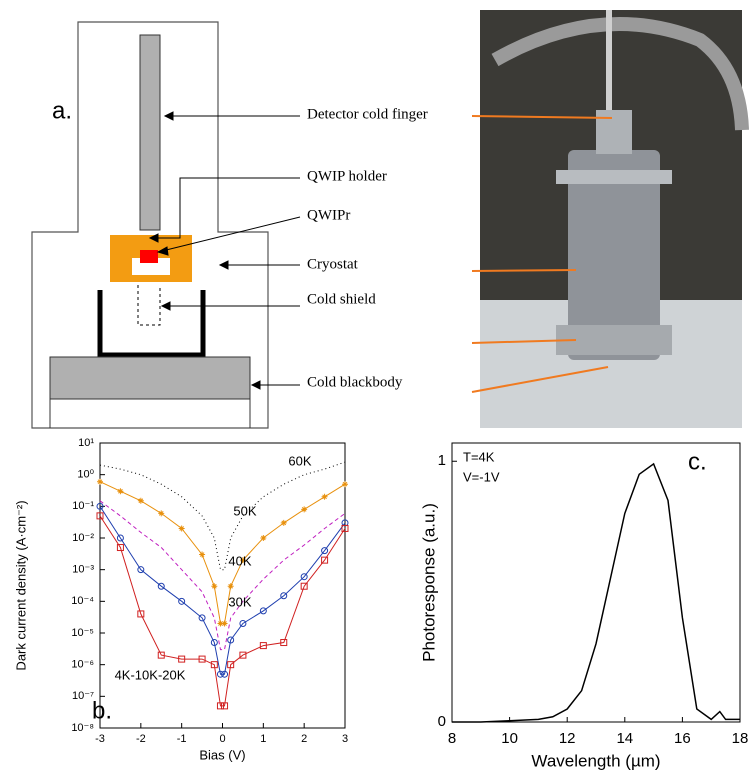 Image resolution: width=752 pixels, height=778 pixels. What do you see at coordinates (614, 255) in the screenshot?
I see `cylinder` at bounding box center [614, 255].